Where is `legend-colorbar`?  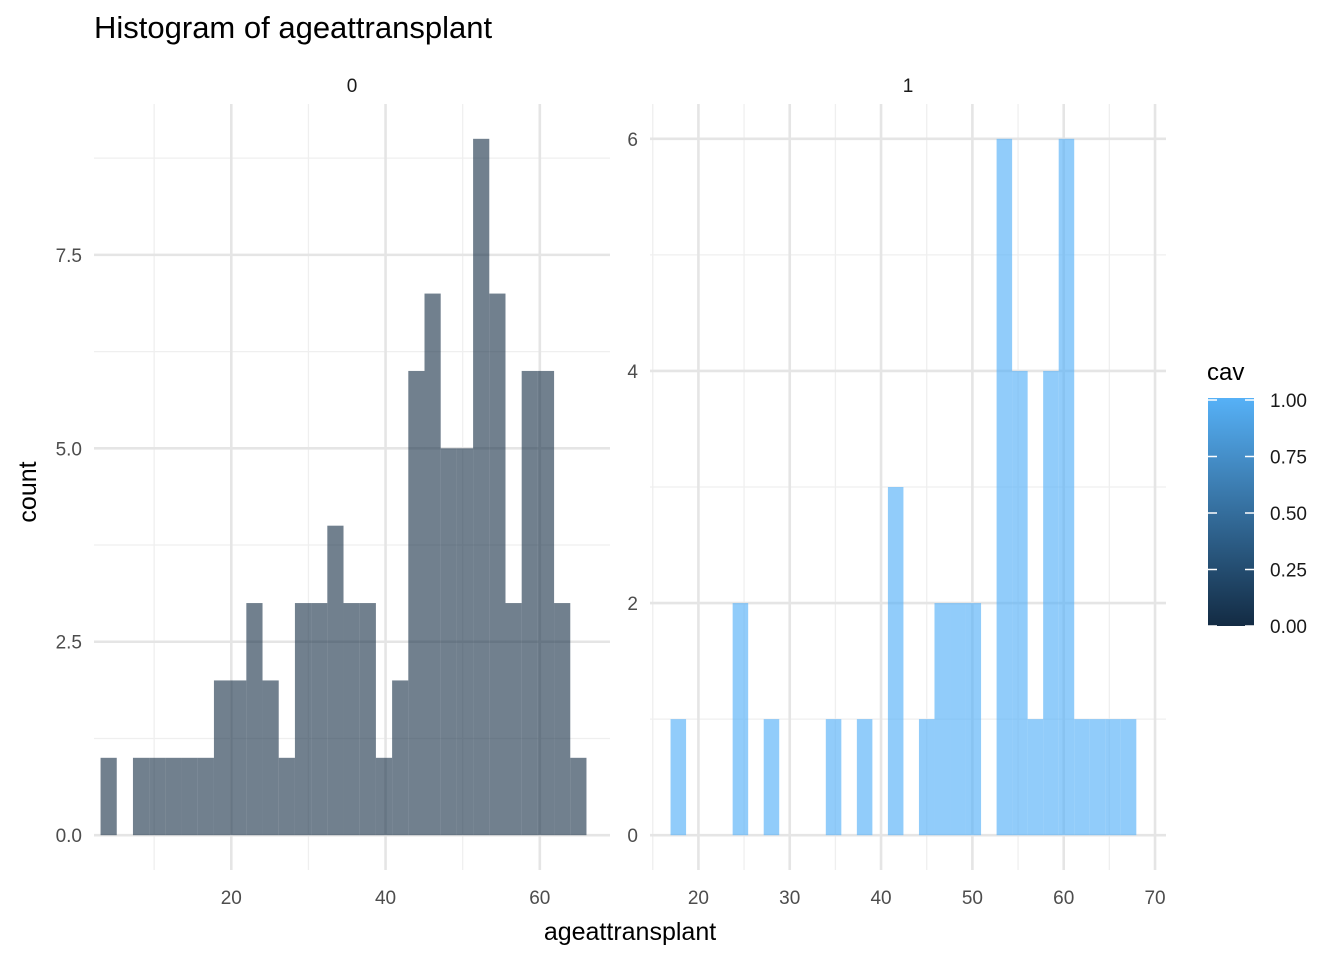 legend-colorbar is located at coordinates (1231, 512).